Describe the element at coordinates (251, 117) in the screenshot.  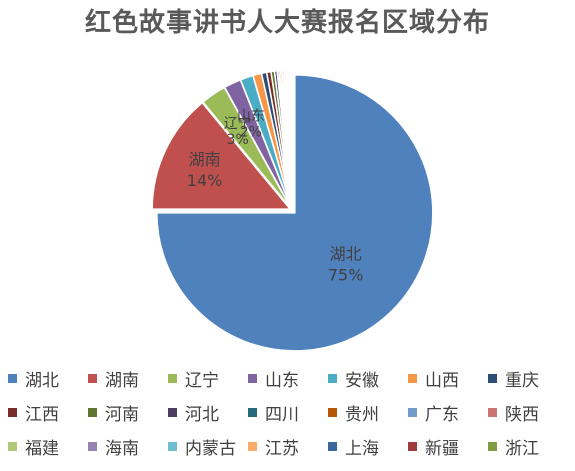
I see `data-label-category-山东: 山东` at that location.